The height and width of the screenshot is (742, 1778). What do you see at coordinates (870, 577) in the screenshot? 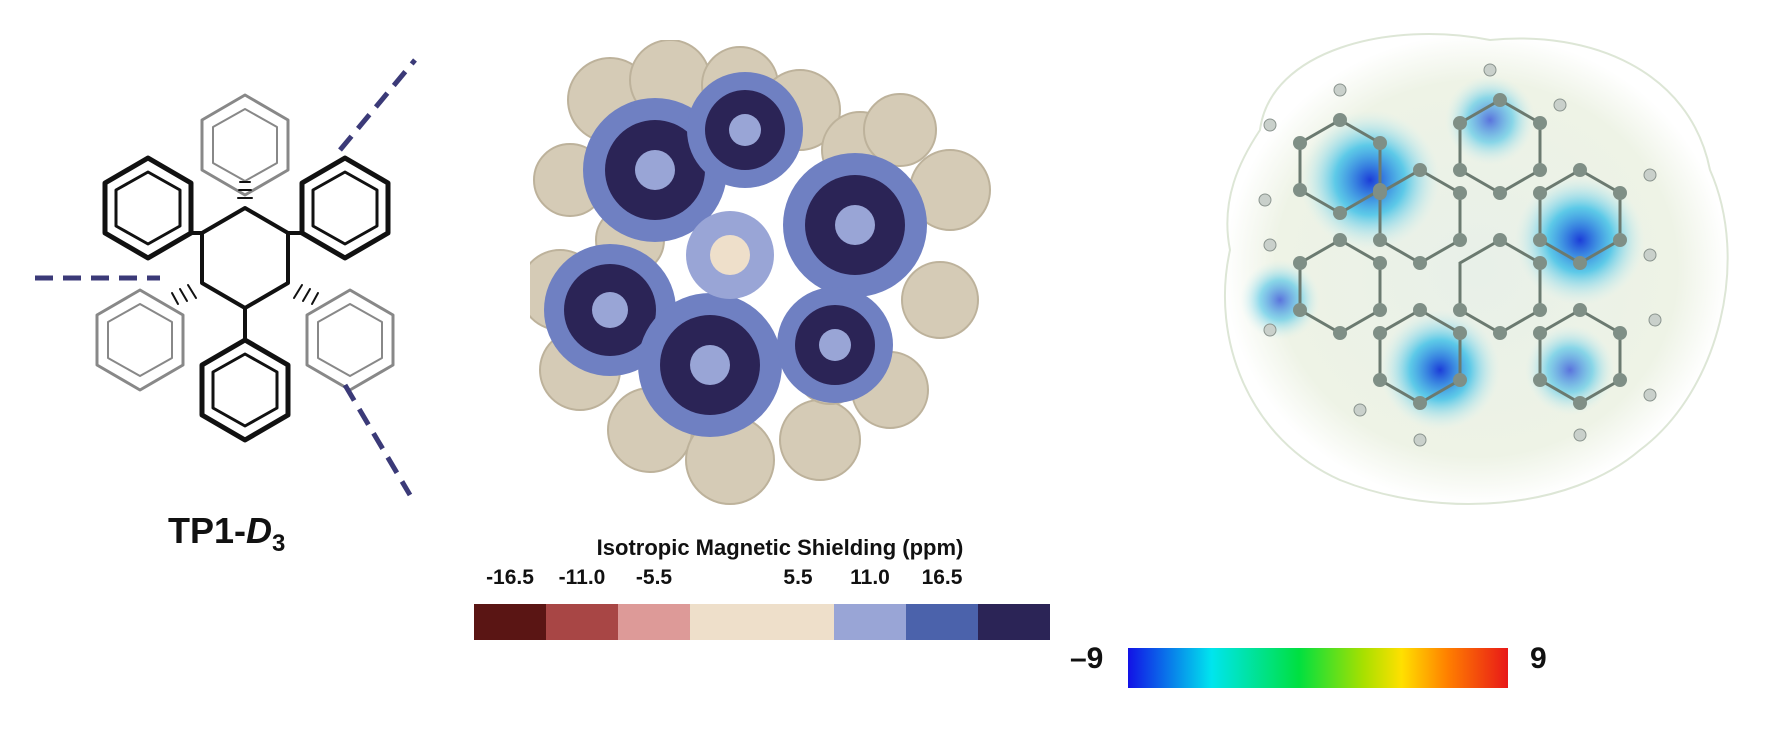
I see `shielding-tick: 11.0` at bounding box center [870, 577].